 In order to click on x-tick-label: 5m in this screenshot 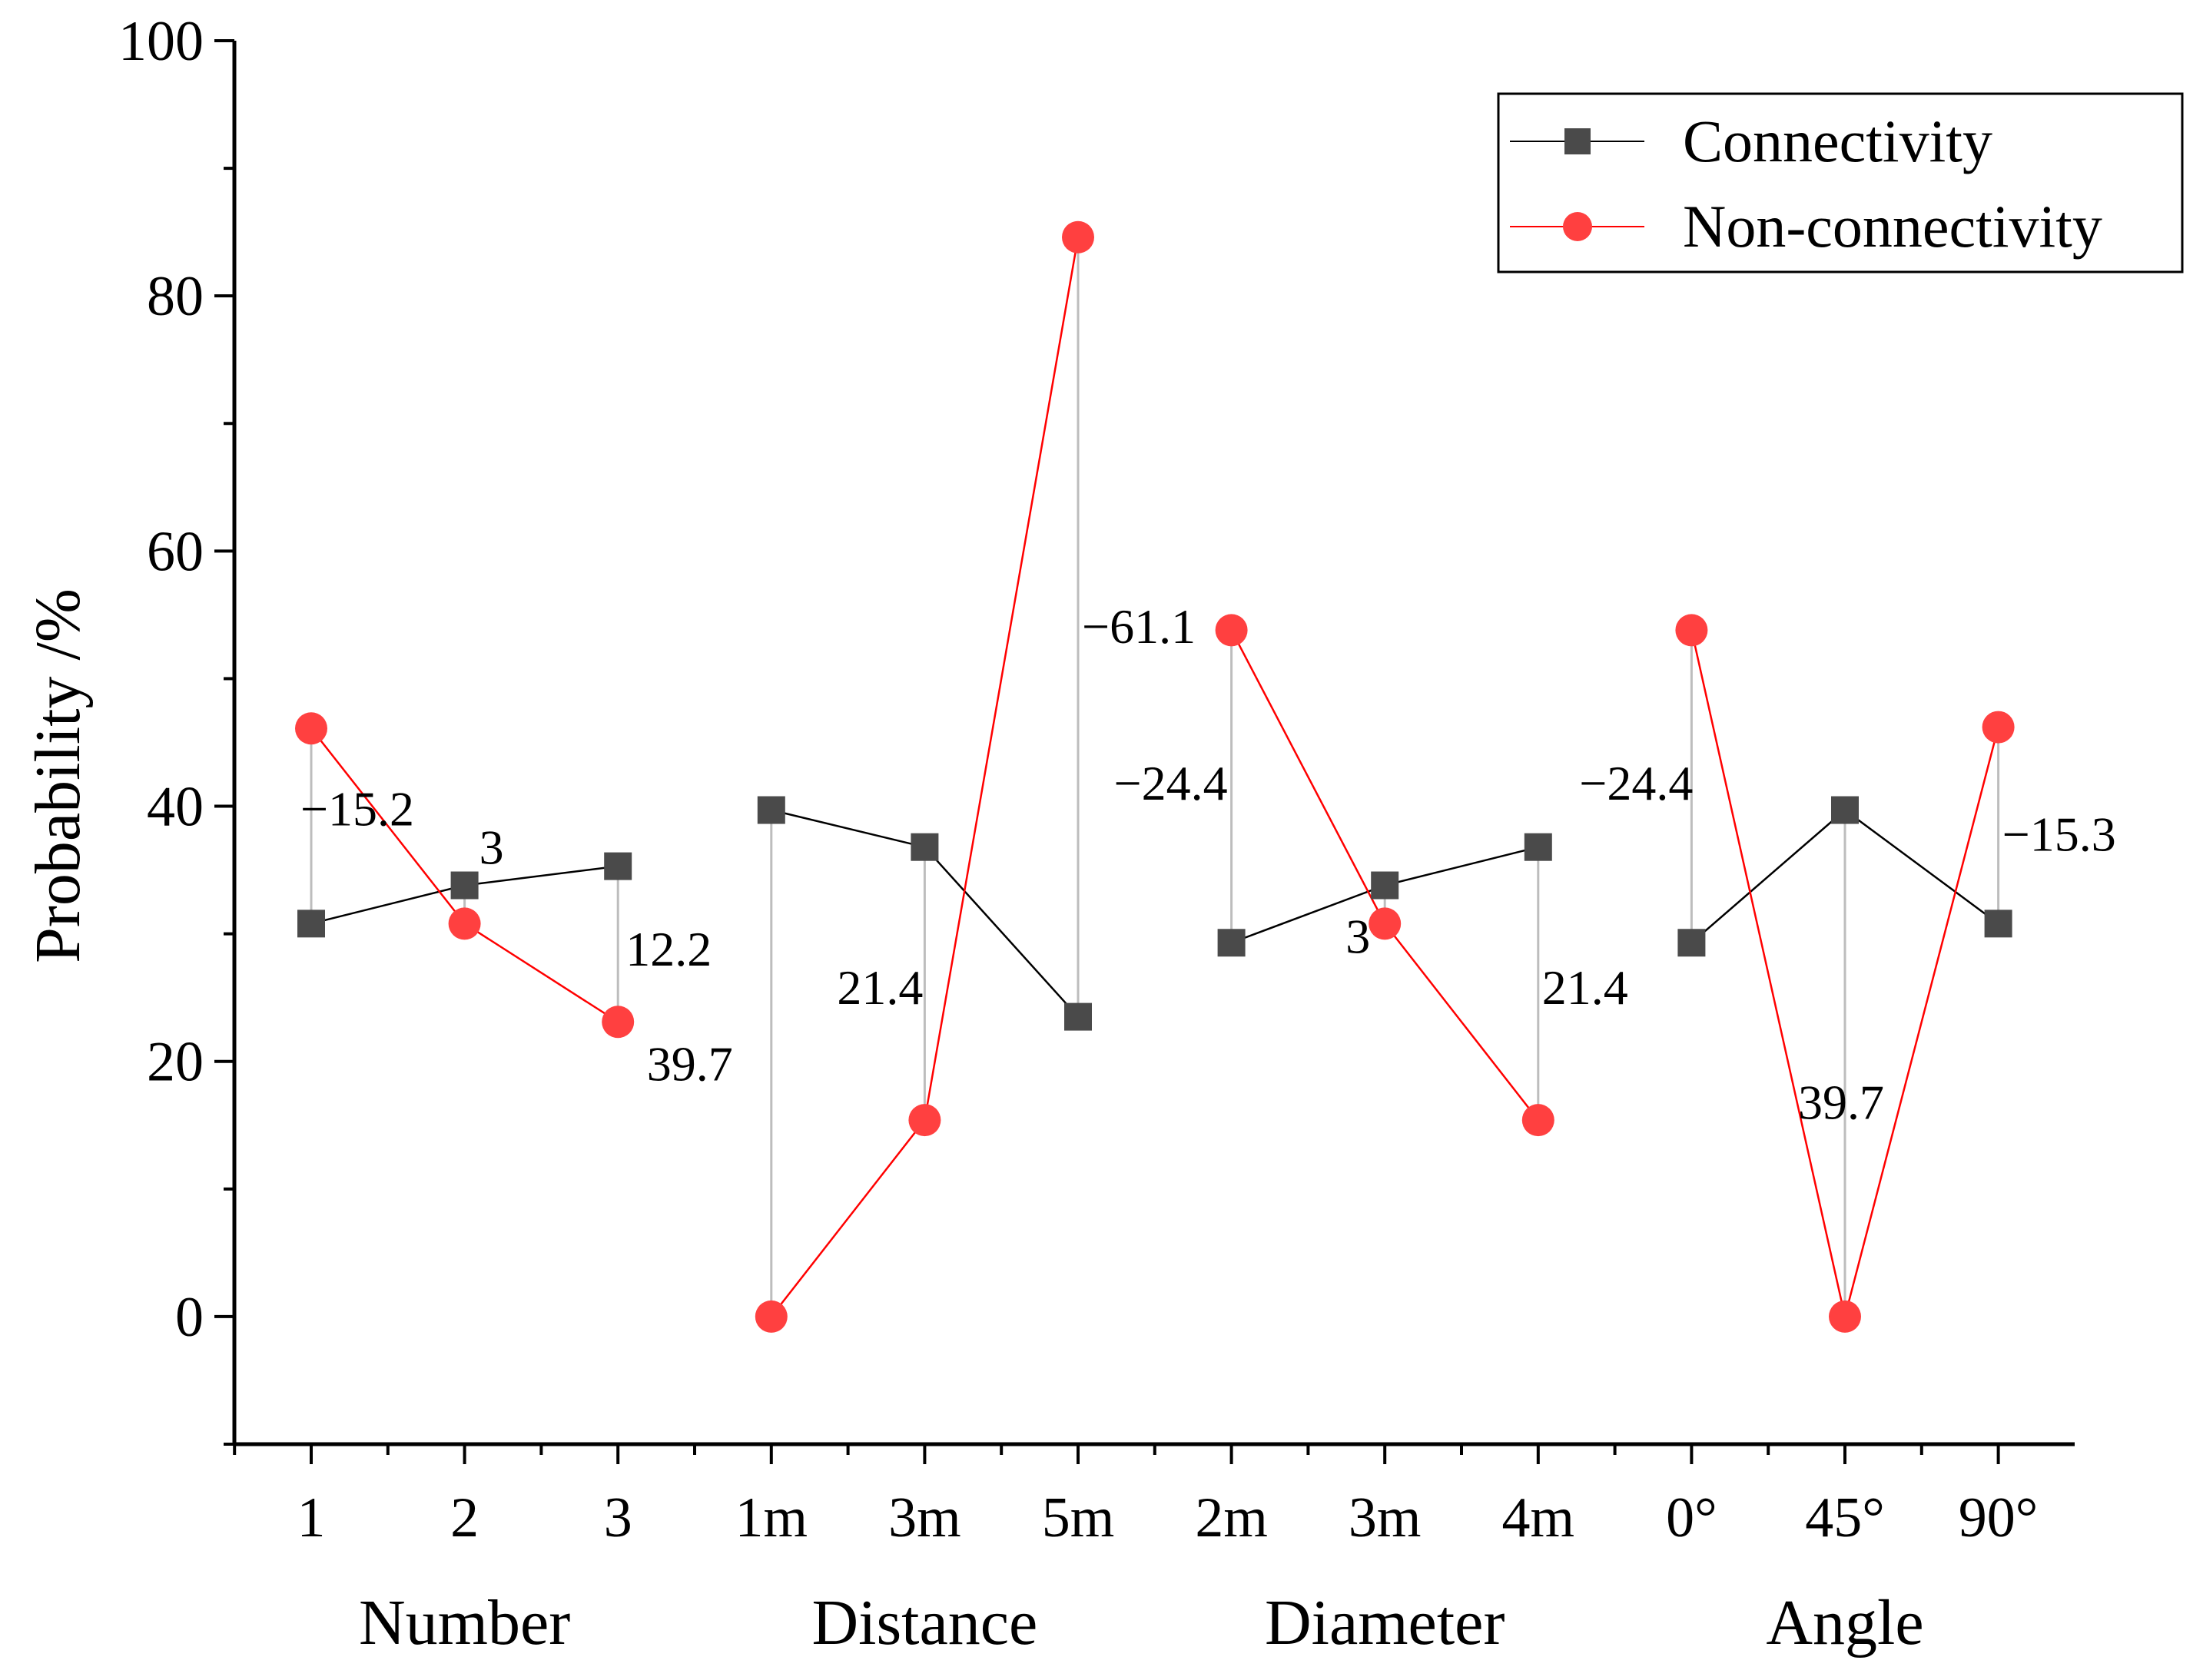, I will do `click(1078, 1517)`.